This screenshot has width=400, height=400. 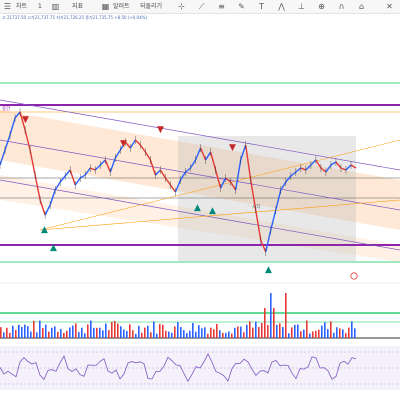 What do you see at coordinates (341, 6) in the screenshot?
I see `magnet-icon: ∩` at bounding box center [341, 6].